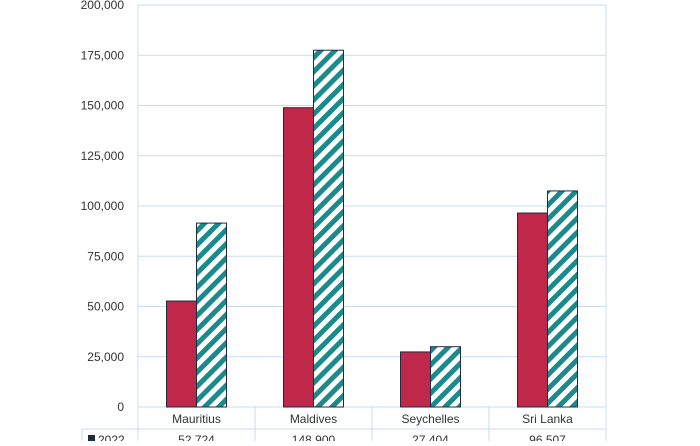 The height and width of the screenshot is (446, 700). I want to click on table-cell: 52,724, so click(196, 437).